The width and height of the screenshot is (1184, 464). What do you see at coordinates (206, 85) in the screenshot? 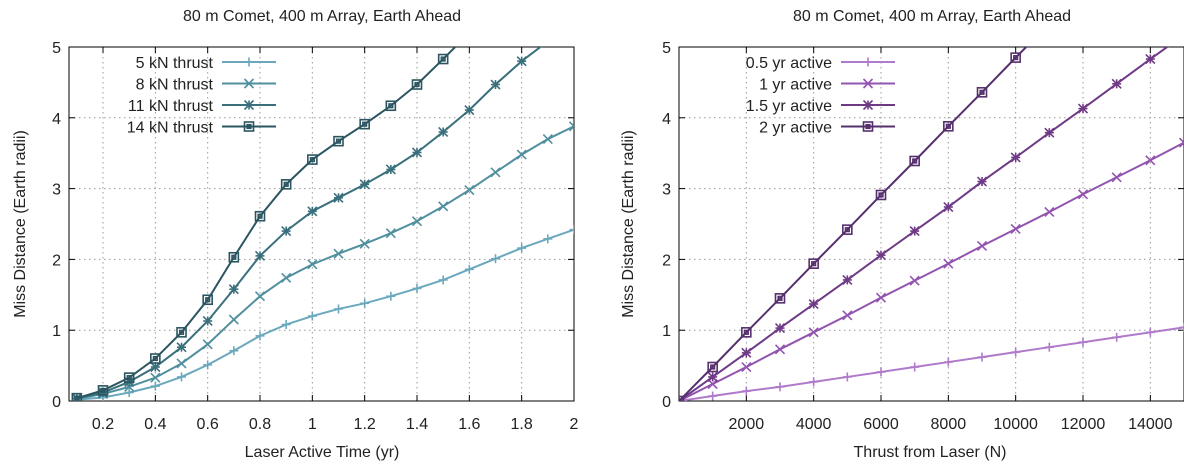
I see `legend-item: 8 kN thrust` at bounding box center [206, 85].